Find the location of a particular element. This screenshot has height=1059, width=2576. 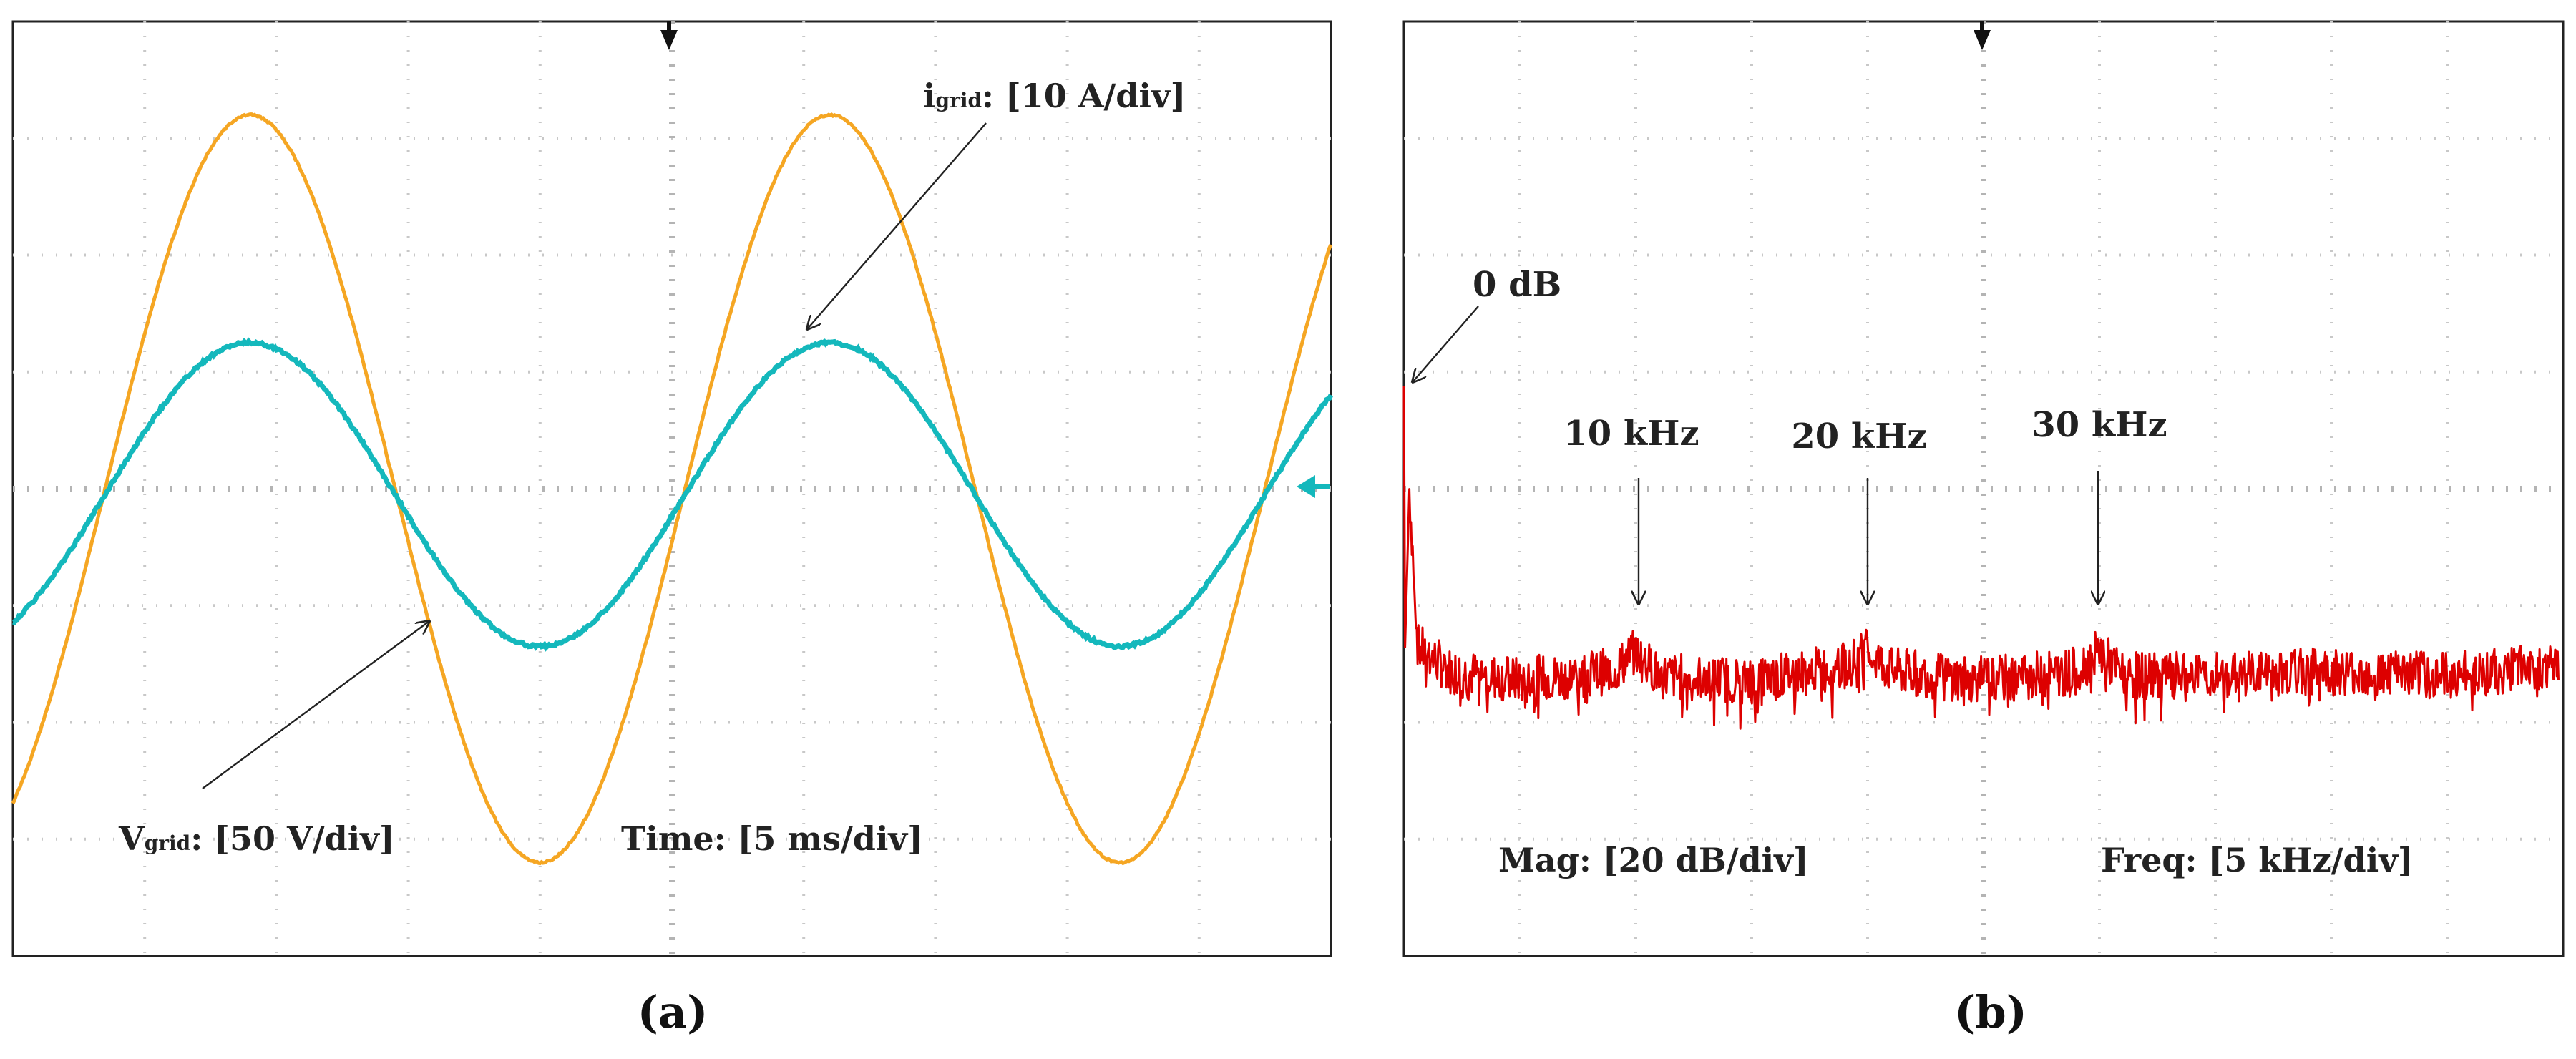

harmonic-annotation: 30 kHz is located at coordinates (2099, 504).